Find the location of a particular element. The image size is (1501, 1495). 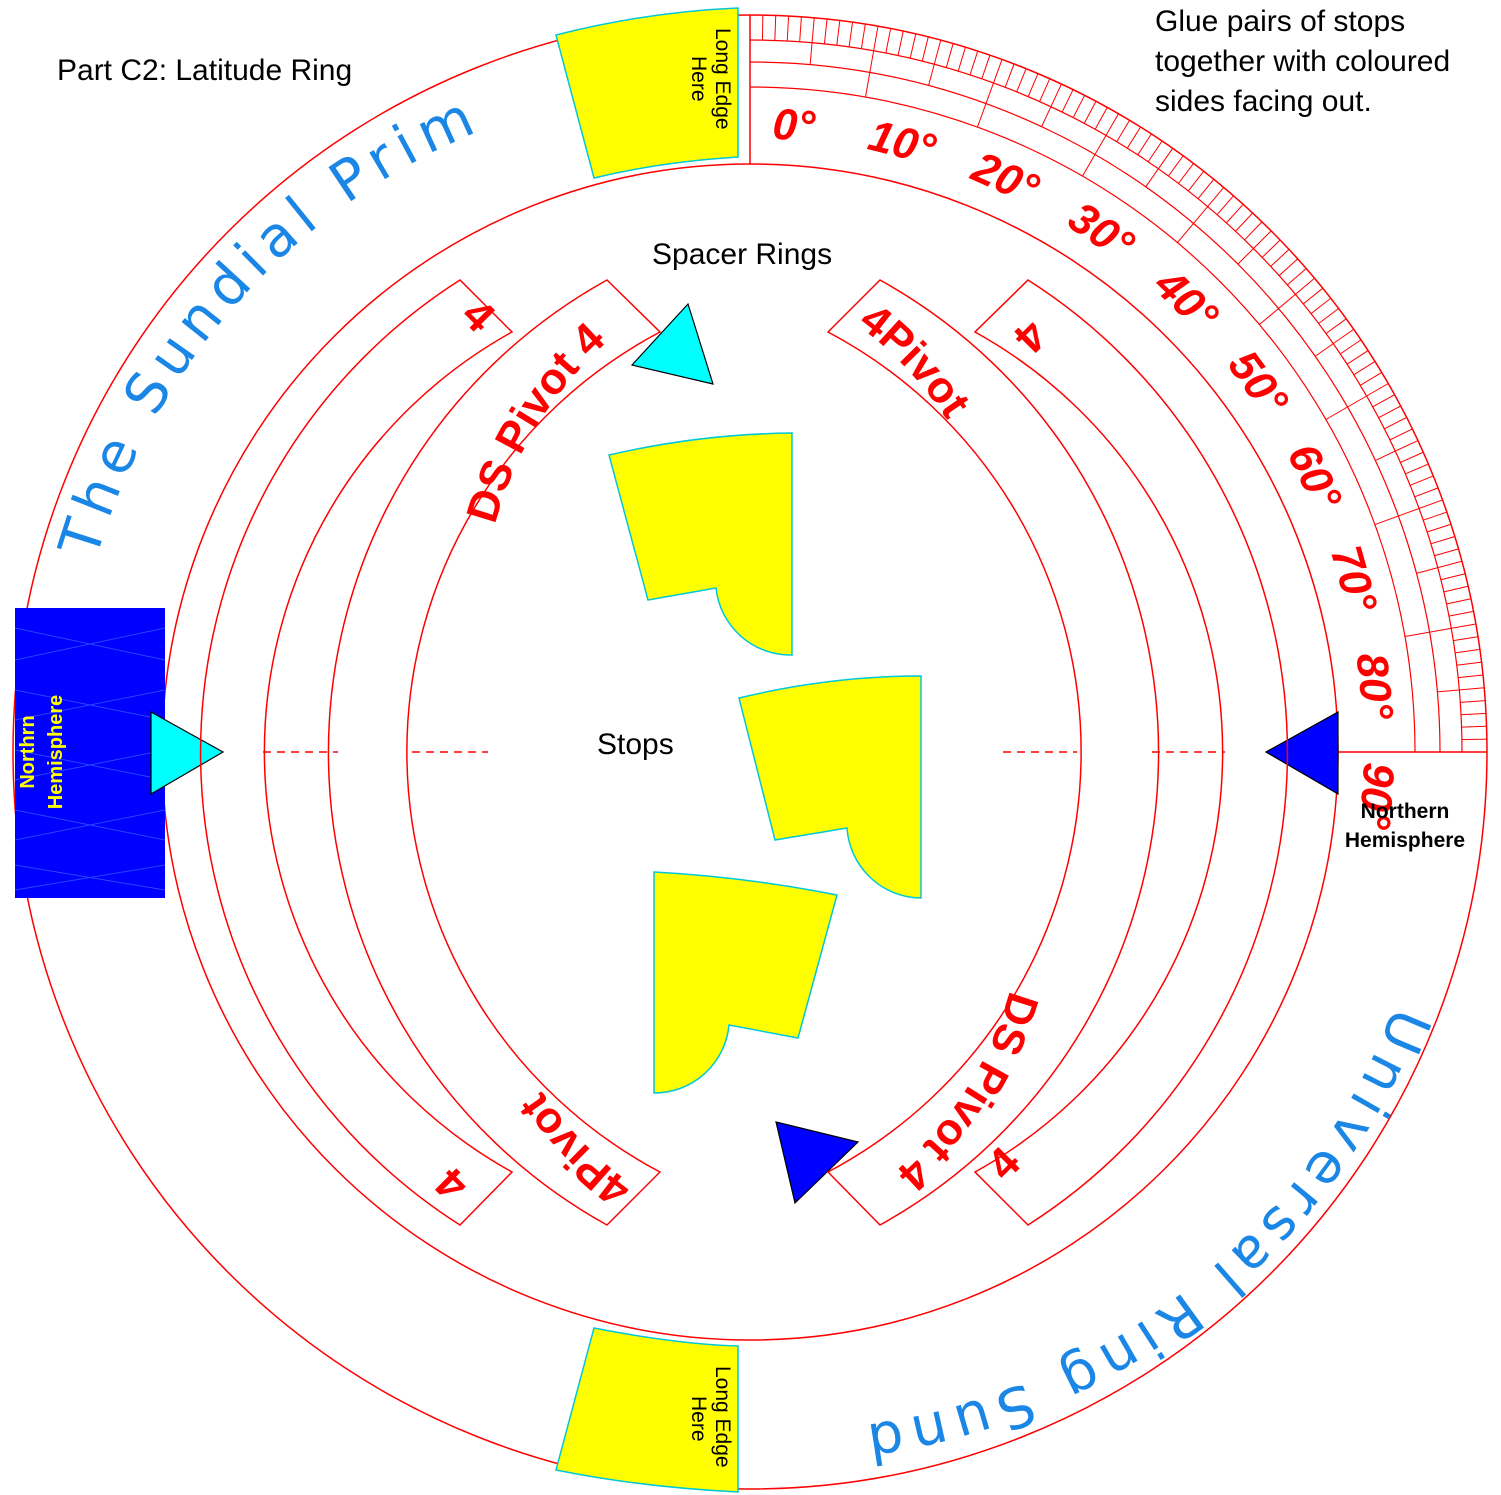

stops-label: Stops is located at coordinates (635, 744).